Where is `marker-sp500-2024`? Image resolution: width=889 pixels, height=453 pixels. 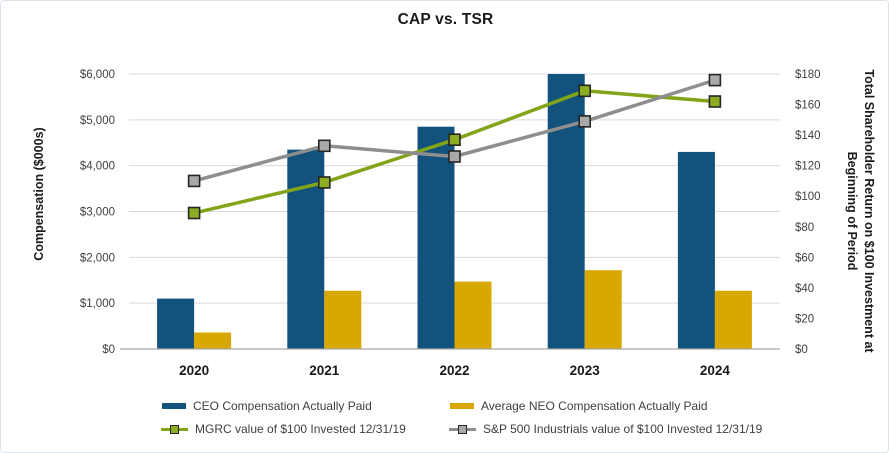 marker-sp500-2024 is located at coordinates (715, 80).